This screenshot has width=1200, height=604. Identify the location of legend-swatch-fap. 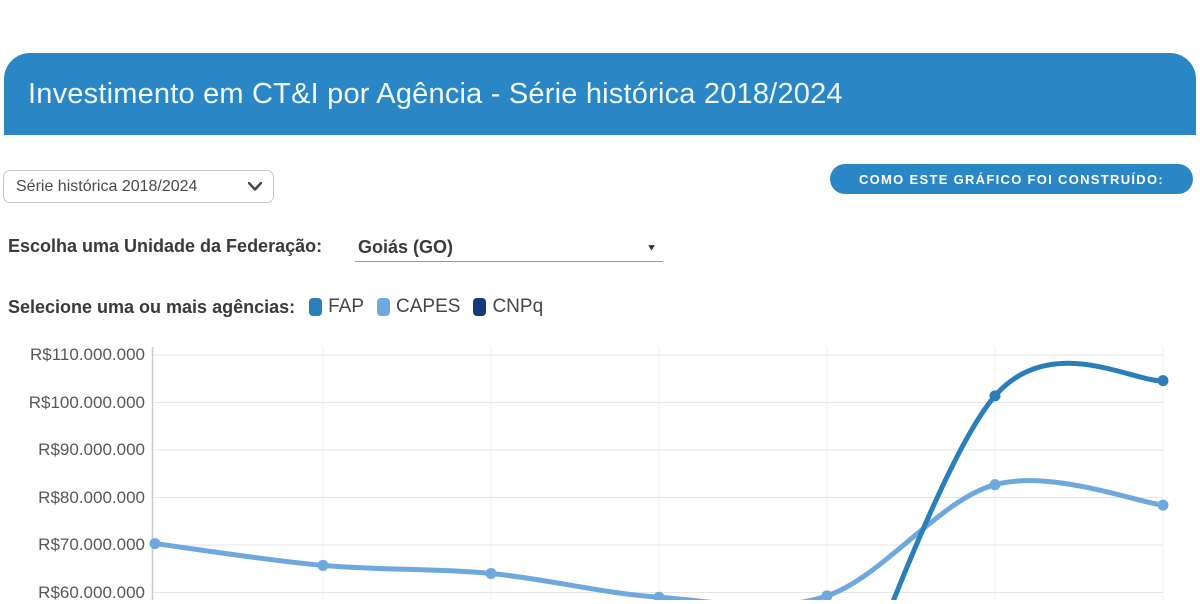
(316, 307).